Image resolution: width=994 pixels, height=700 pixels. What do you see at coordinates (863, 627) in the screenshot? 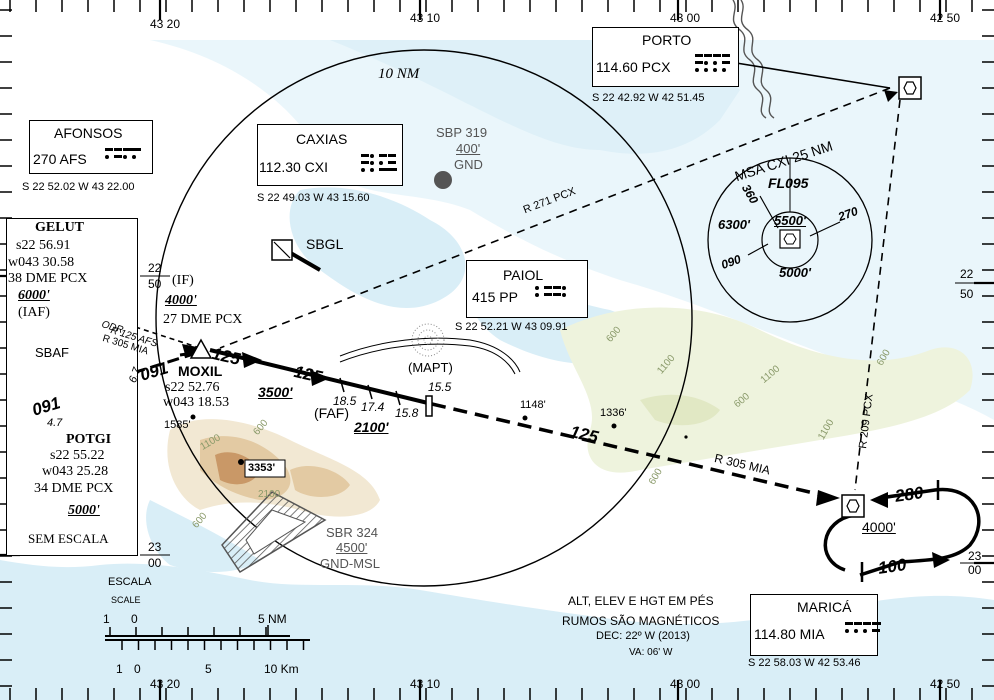
I see `marica-morse` at bounding box center [863, 627].